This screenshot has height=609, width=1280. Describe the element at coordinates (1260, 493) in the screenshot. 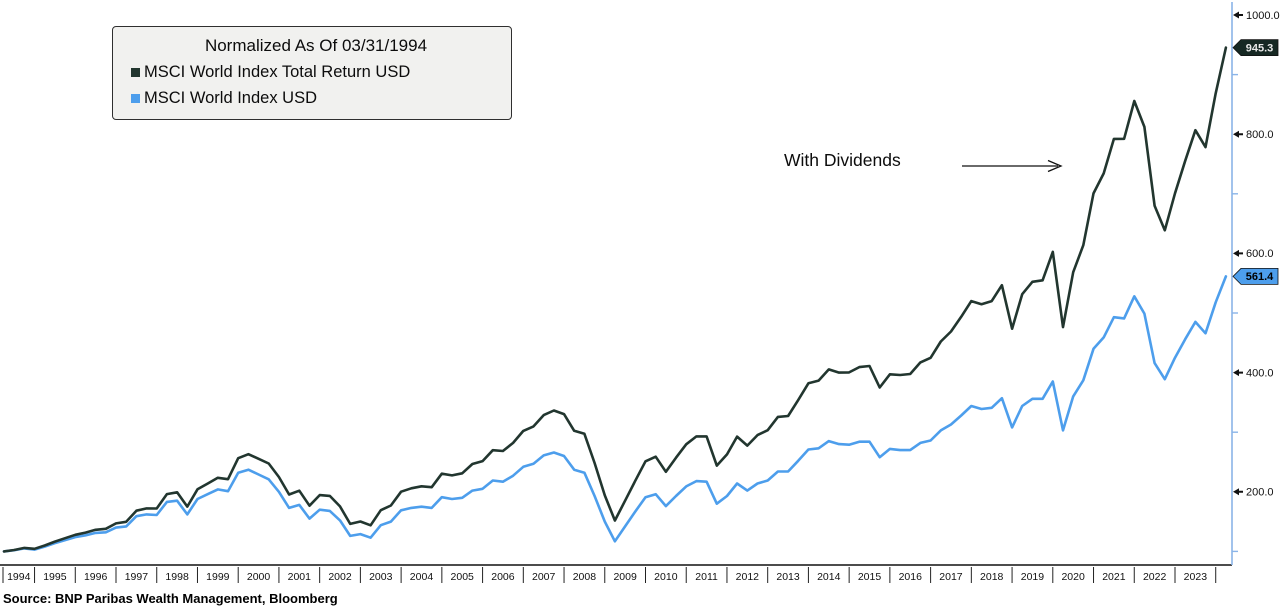

I see `y-tick-label: 200.0` at that location.